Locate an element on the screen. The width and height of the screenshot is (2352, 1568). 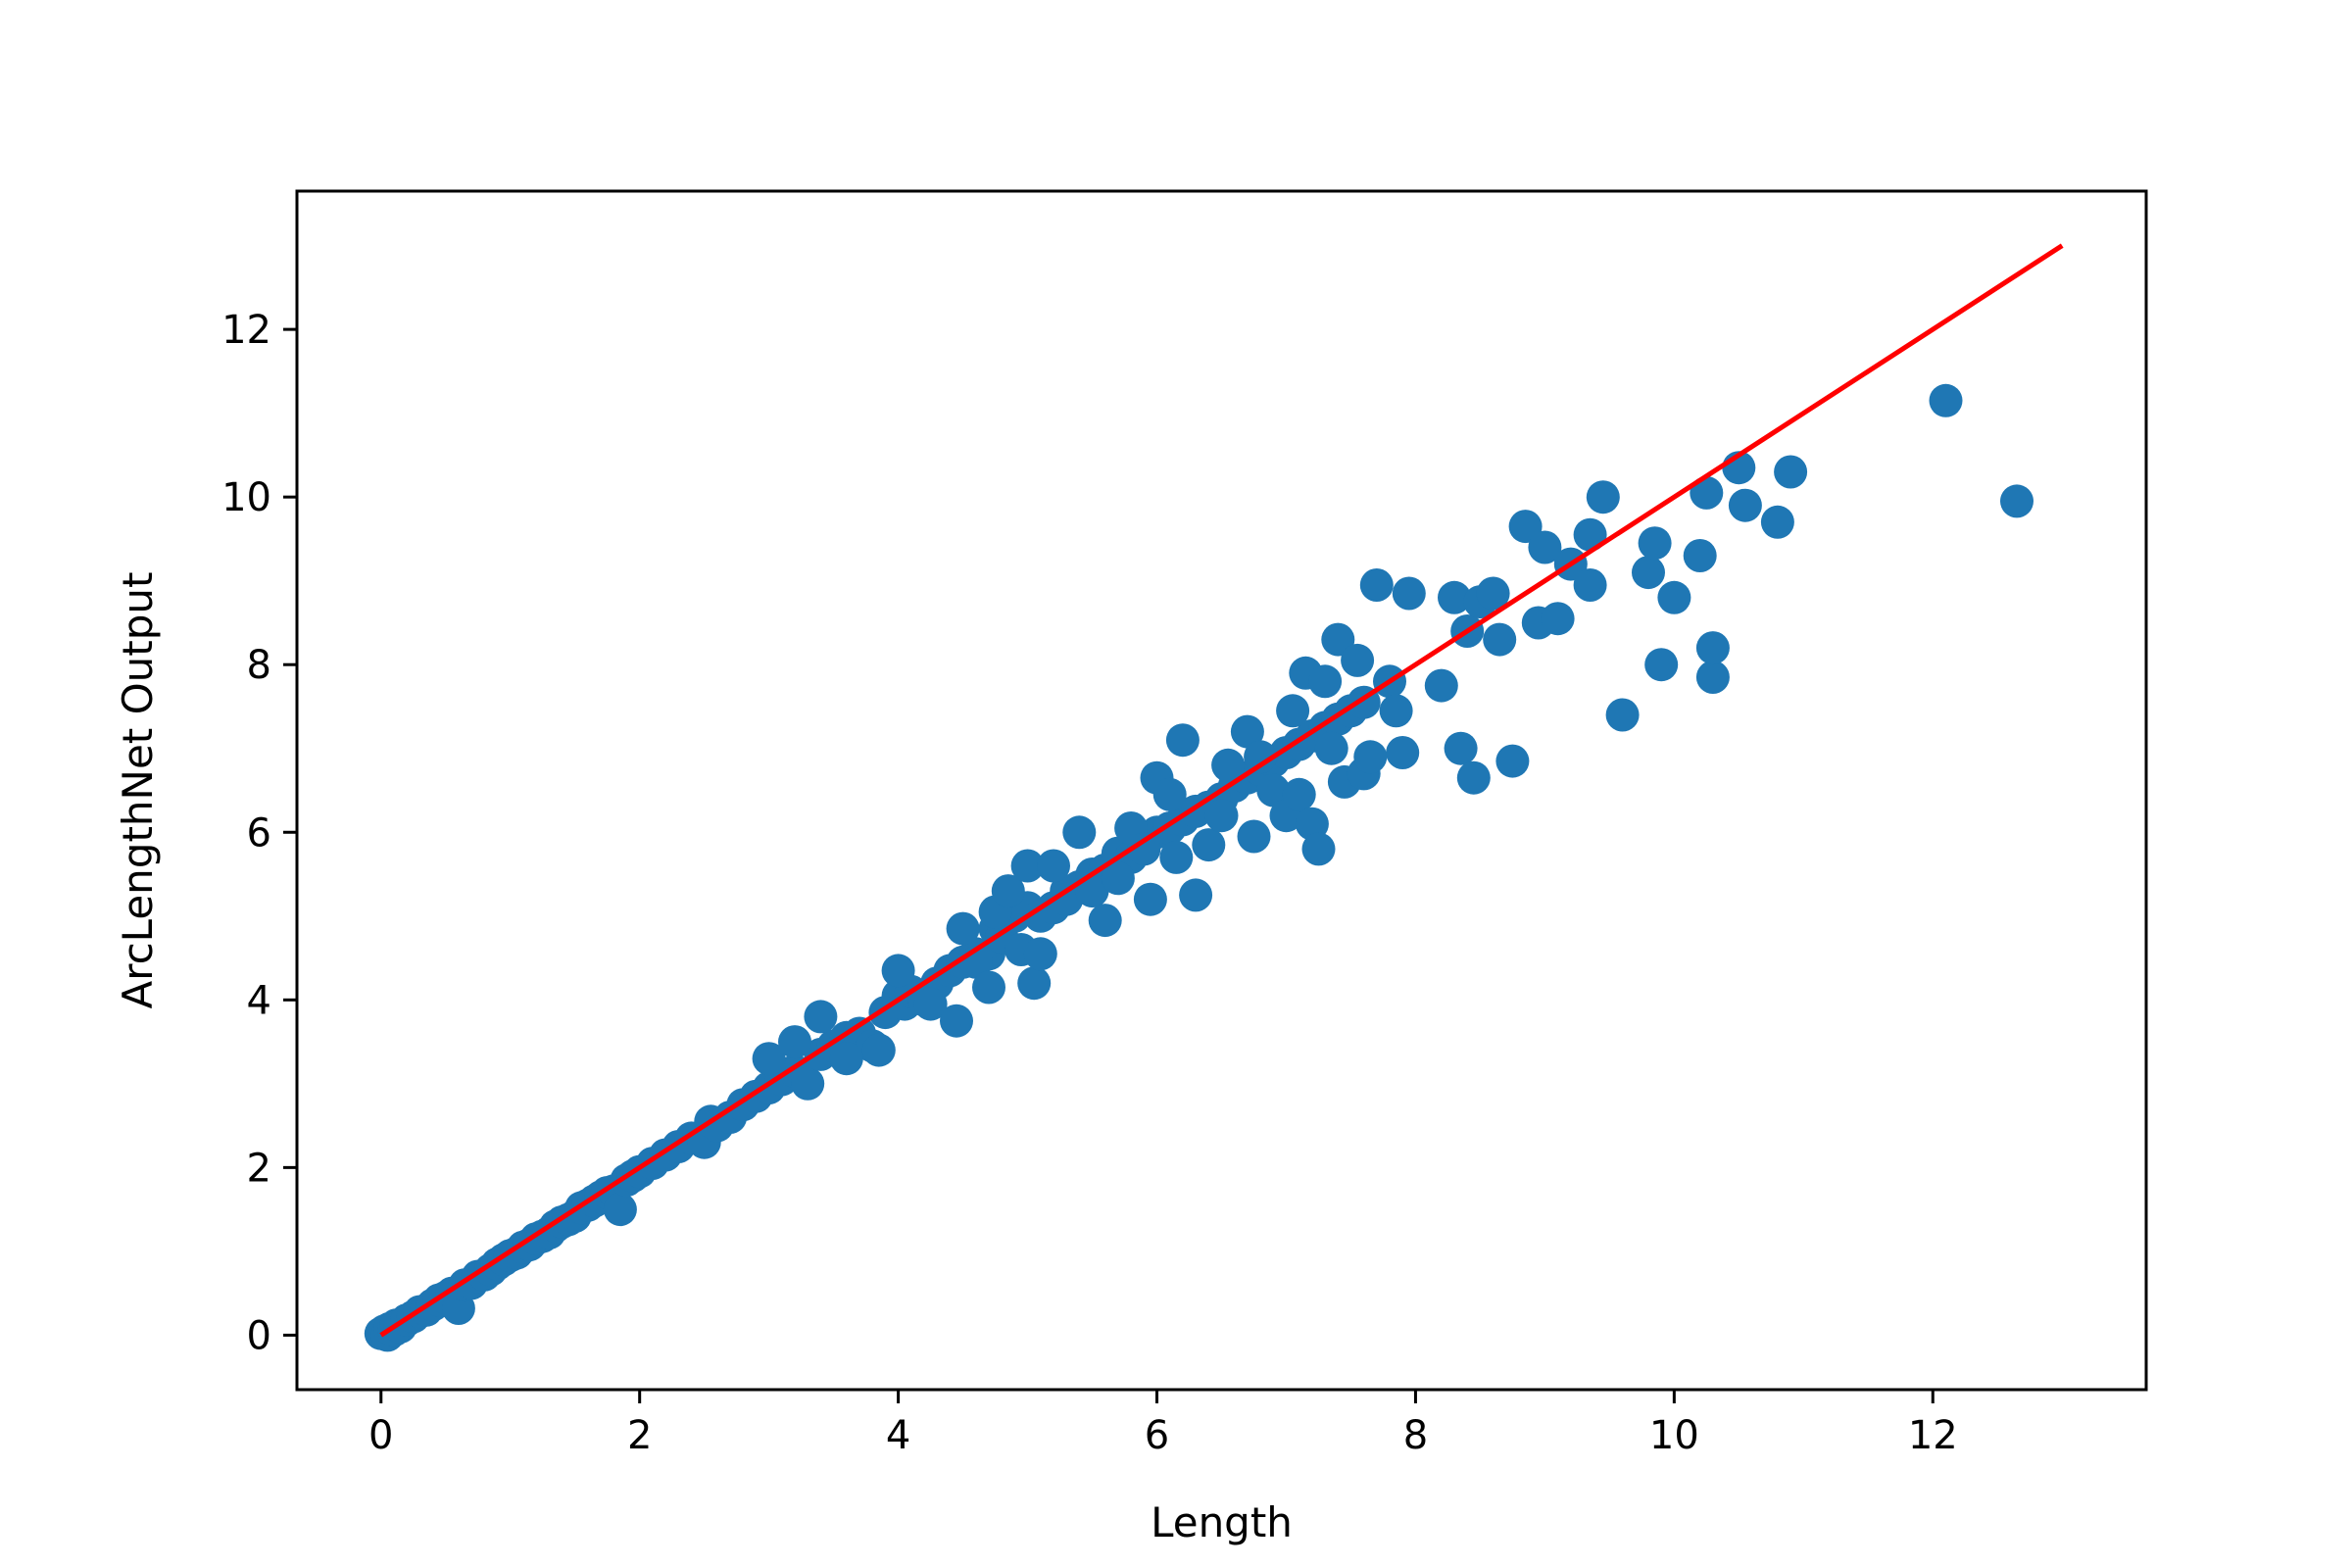
y-tick-label: 8 is located at coordinates (259, 665).